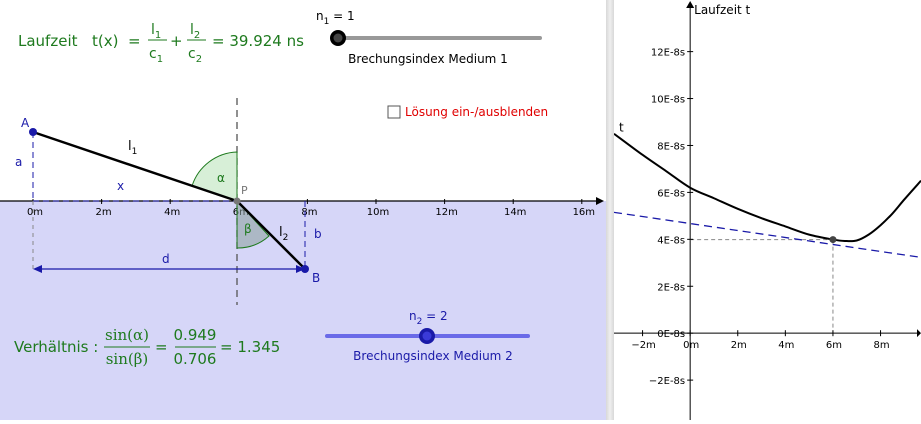 This screenshot has width=921, height=424. I want to click on point-a-label: A, so click(25, 123).